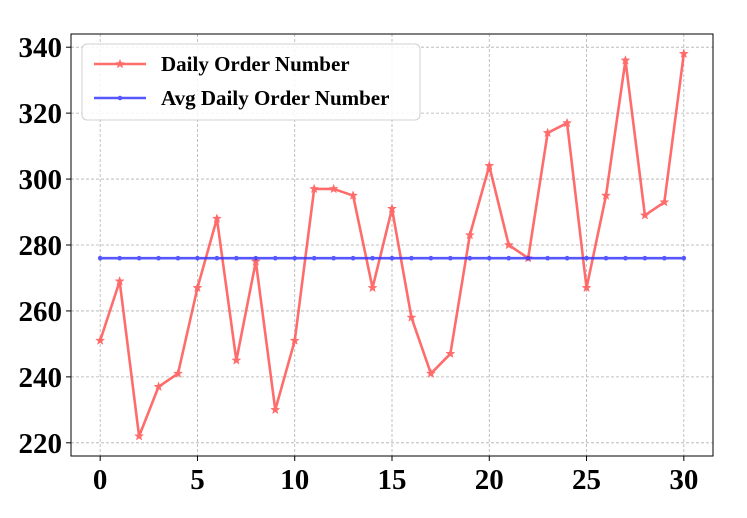 This screenshot has width=747, height=518. Describe the element at coordinates (41, 312) in the screenshot. I see `y-tick-label: 260` at that location.